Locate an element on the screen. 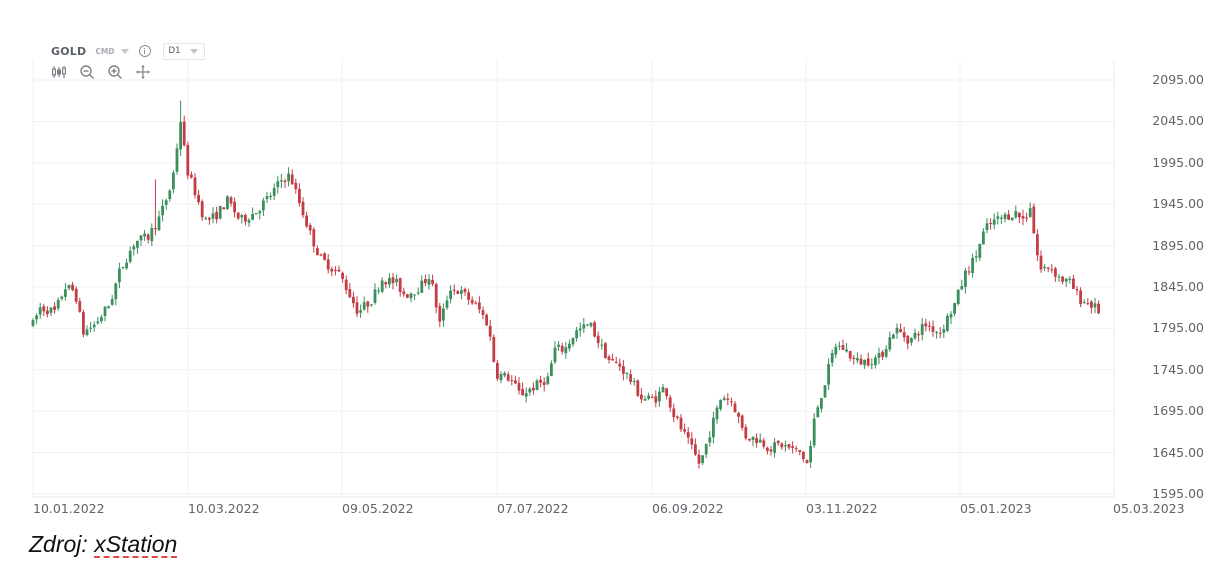 The height and width of the screenshot is (588, 1226). price-tick-label: 1895.00 is located at coordinates (1178, 245).